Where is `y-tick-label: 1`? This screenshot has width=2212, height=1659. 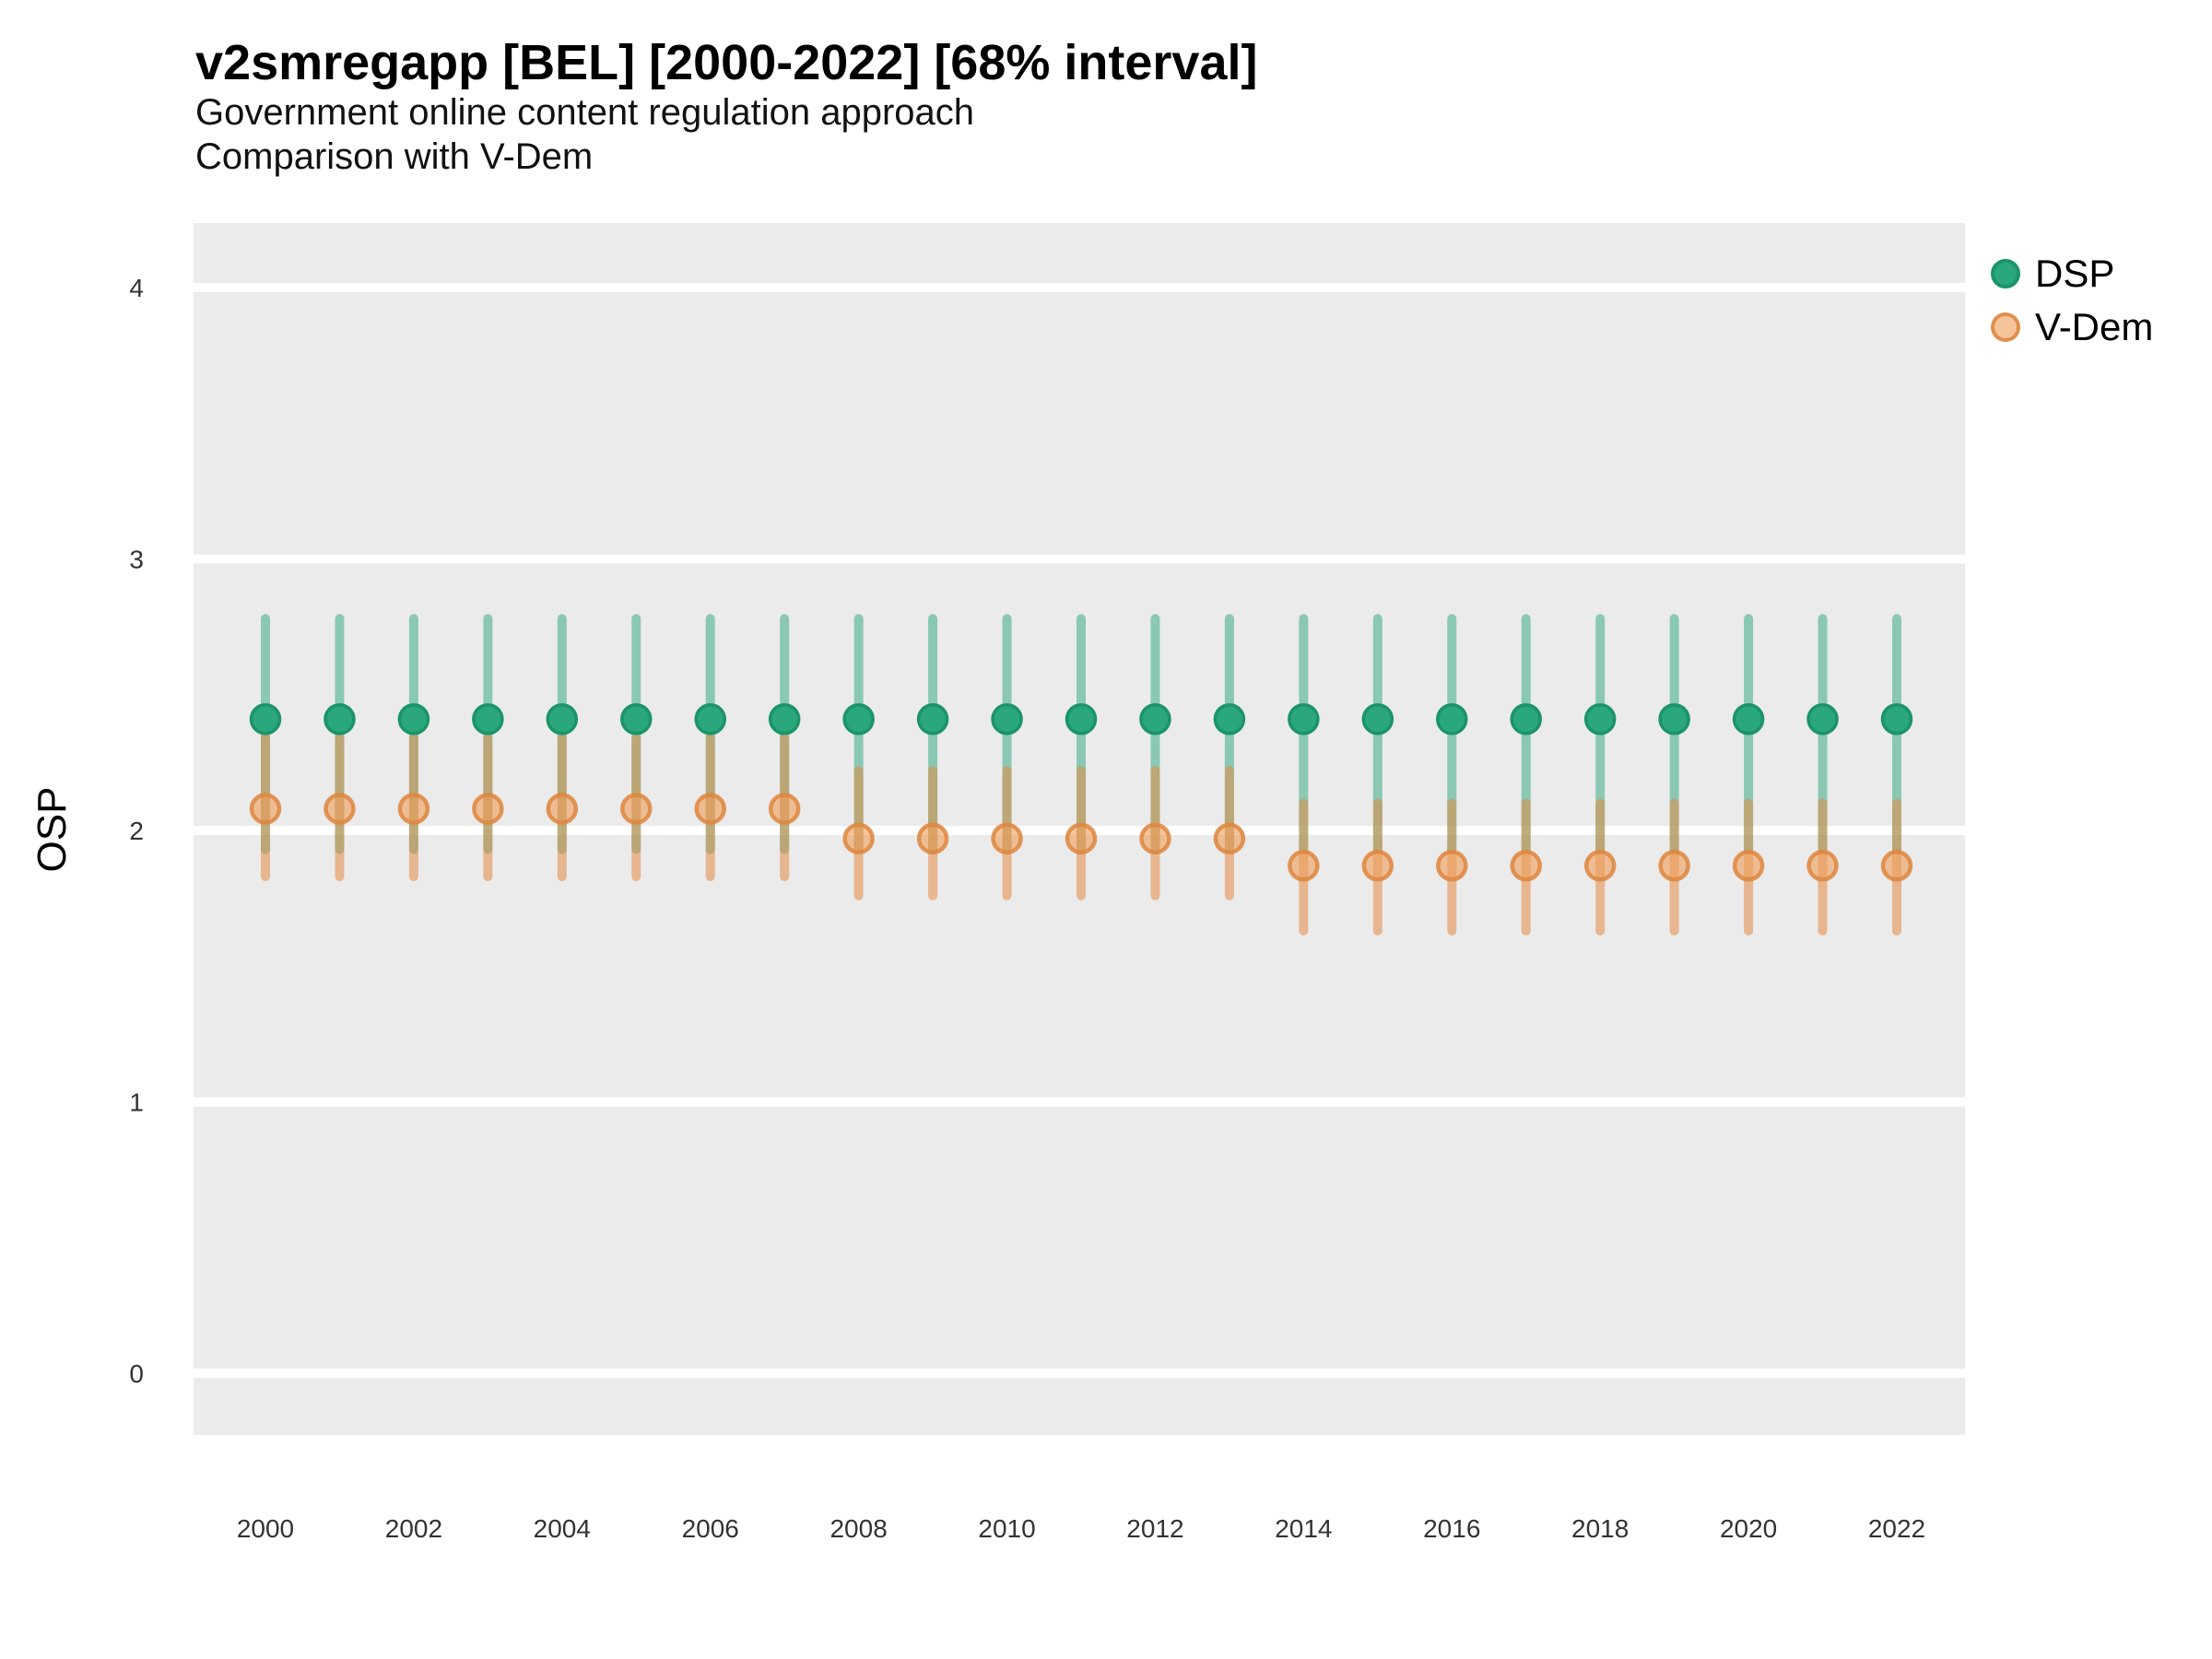
y-tick-label: 1 is located at coordinates (136, 1102).